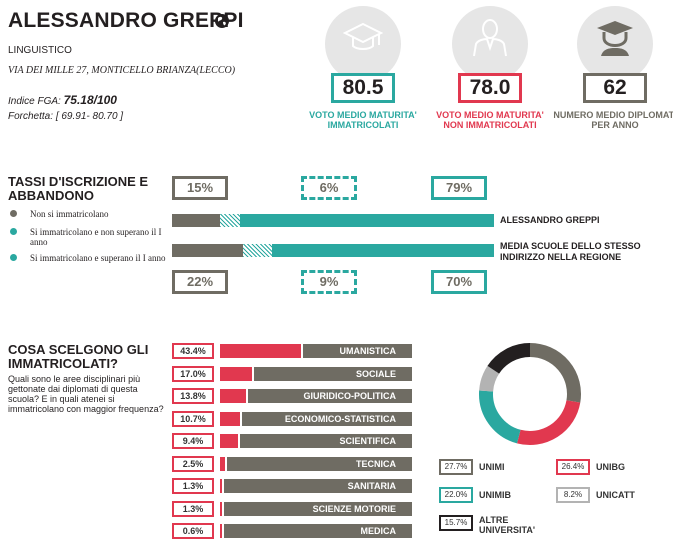 Image resolution: width=673 pixels, height=555 pixels. I want to click on choices-title: COSA SCELGONO GLI IMMATRICOLATI?, so click(78, 356).